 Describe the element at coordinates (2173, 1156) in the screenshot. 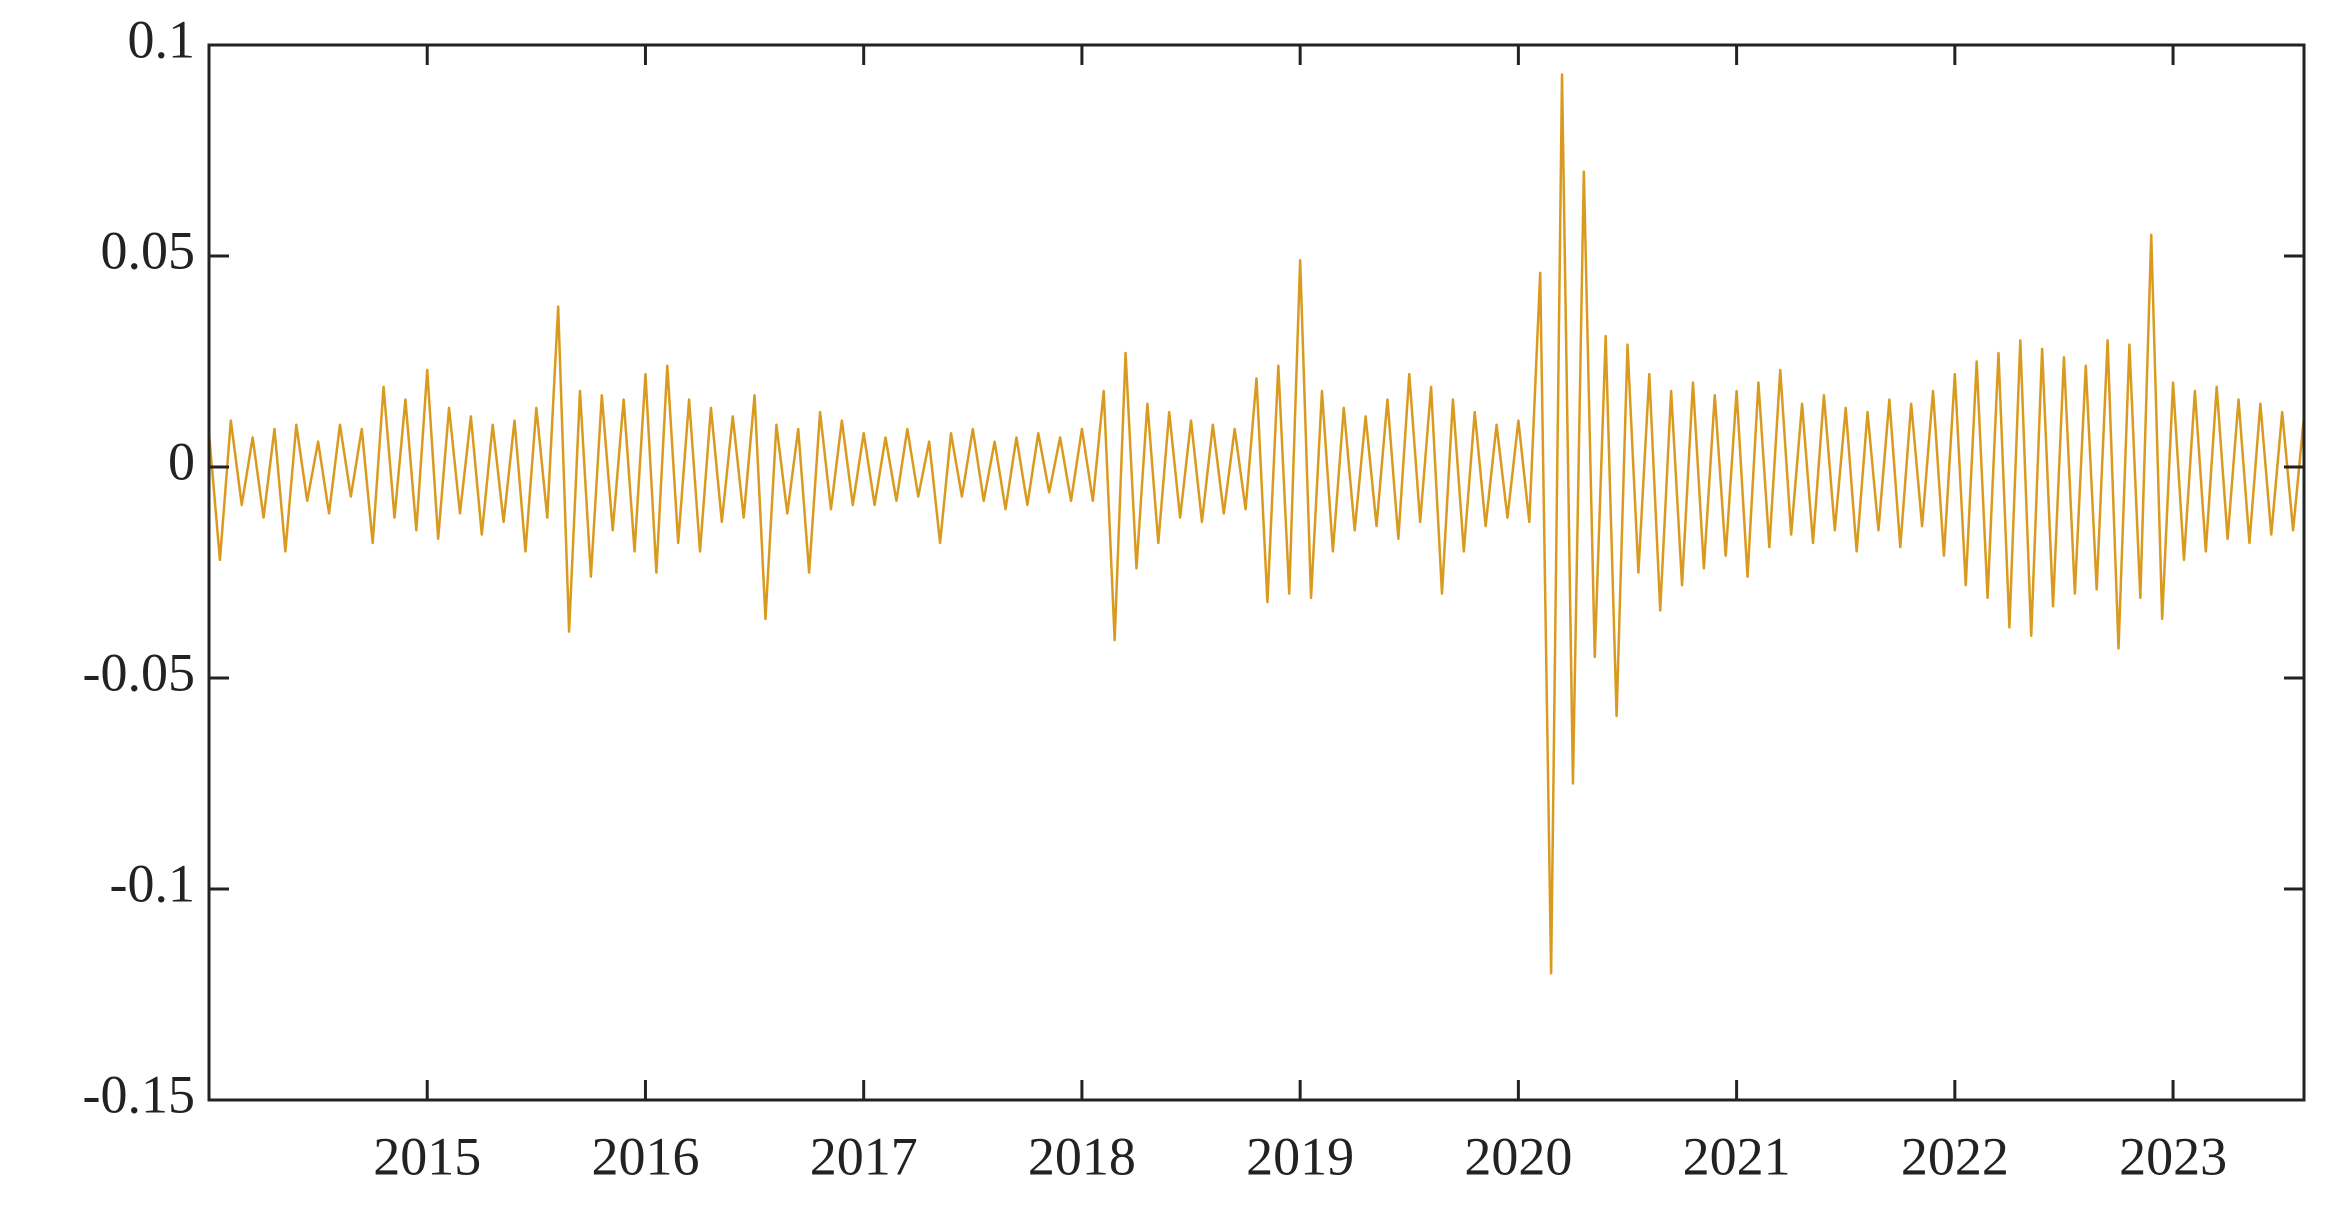

I see `x-tick-label: 2023` at that location.